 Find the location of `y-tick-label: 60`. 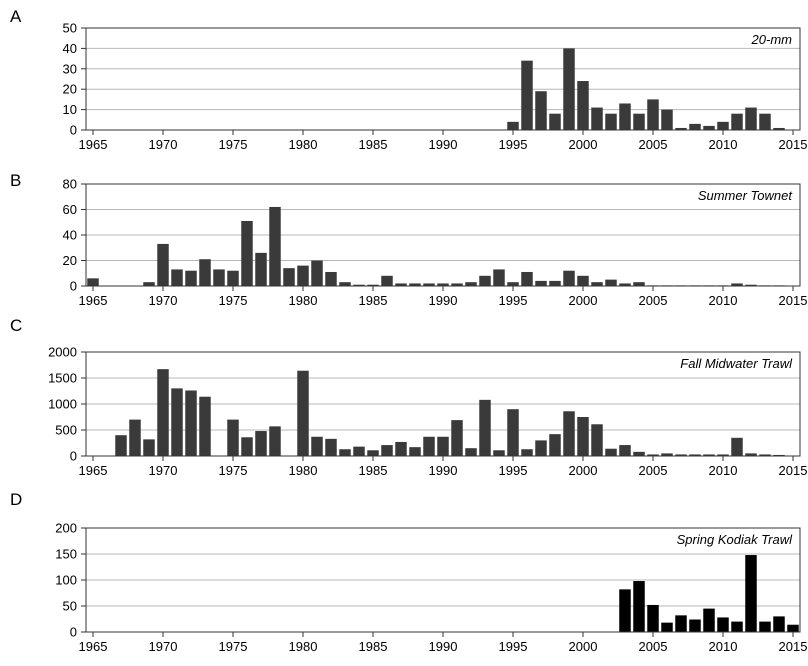

y-tick-label: 60 is located at coordinates (70, 209).